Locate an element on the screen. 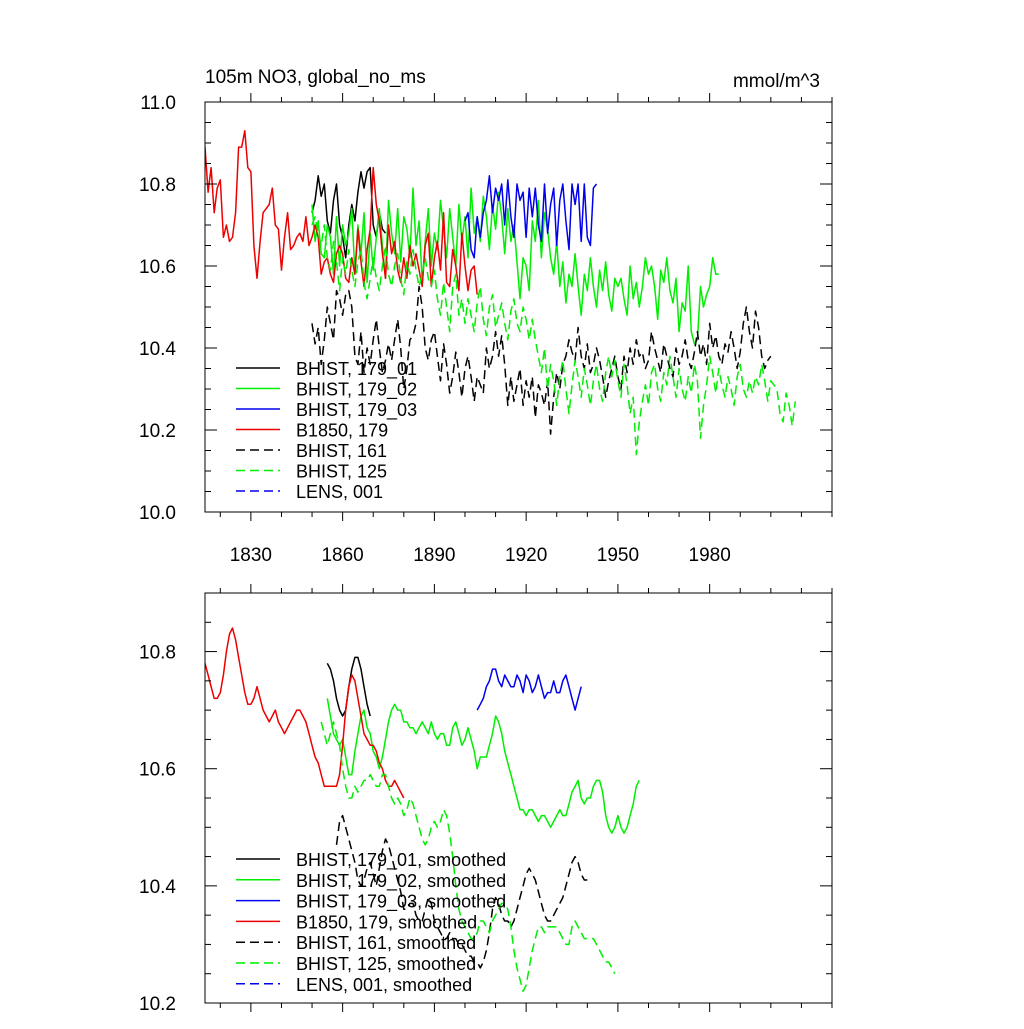 The image size is (1024, 1029). bottom-legend-item: LENS, 001, smoothed is located at coordinates (354, 985).